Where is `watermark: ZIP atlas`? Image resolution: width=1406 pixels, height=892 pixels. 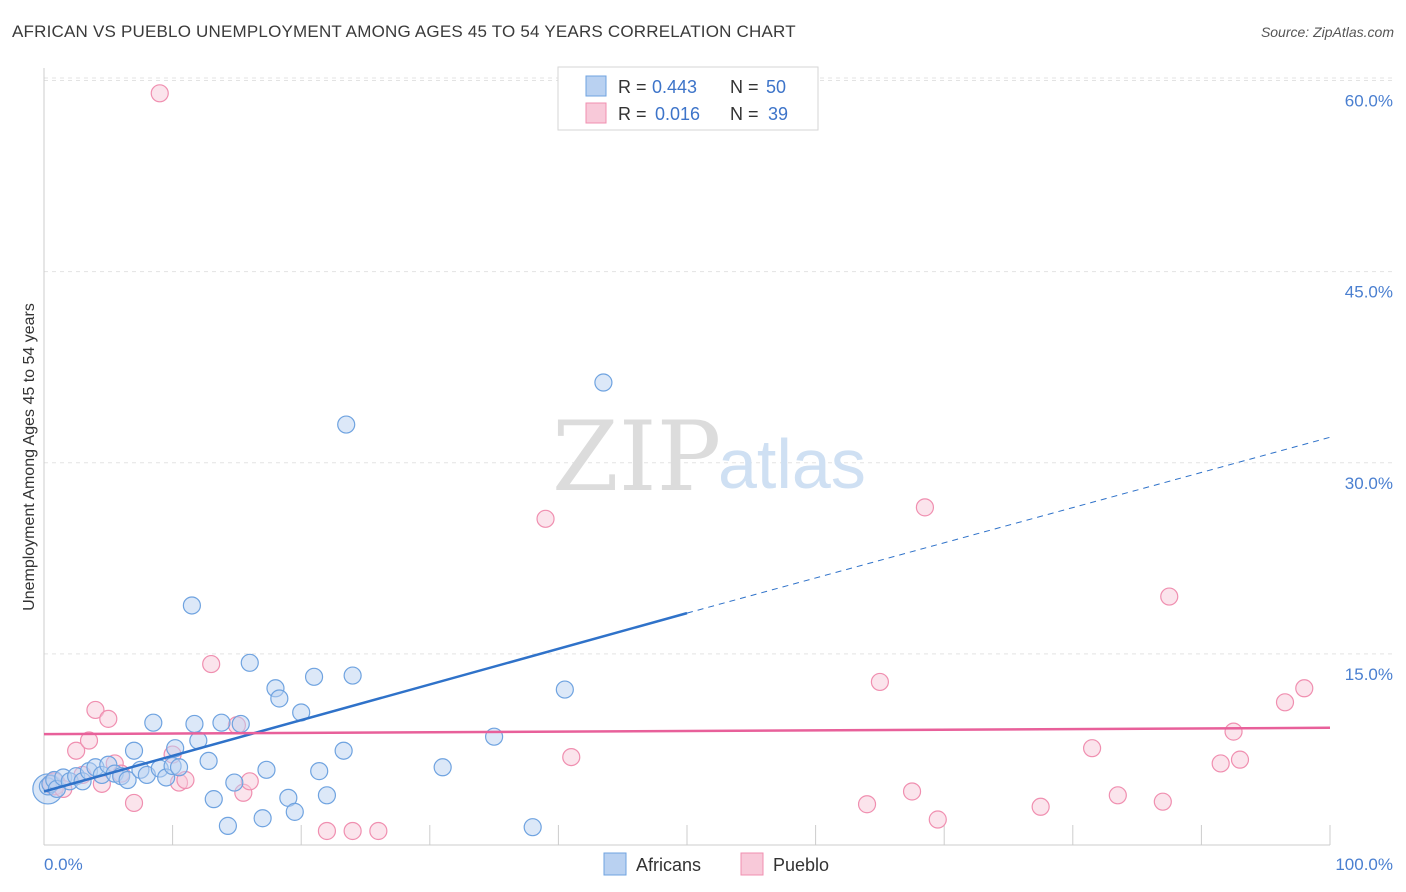 watermark: ZIP atlas is located at coordinates (709, 457).